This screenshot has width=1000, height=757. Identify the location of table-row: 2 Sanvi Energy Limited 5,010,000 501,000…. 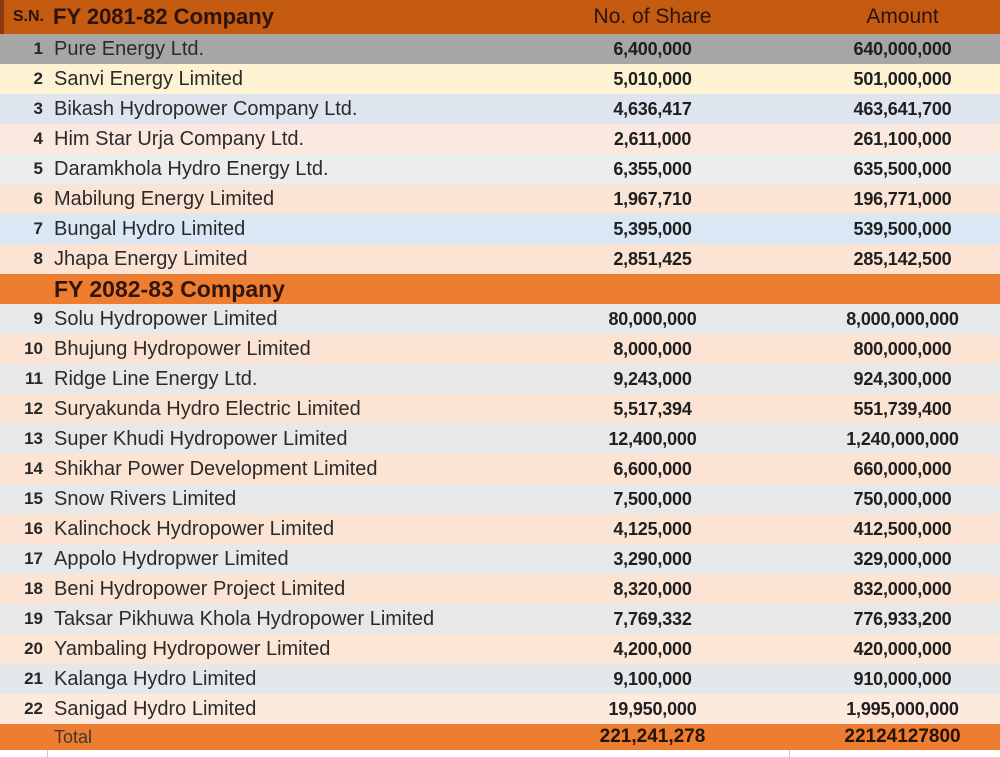
(500, 79).